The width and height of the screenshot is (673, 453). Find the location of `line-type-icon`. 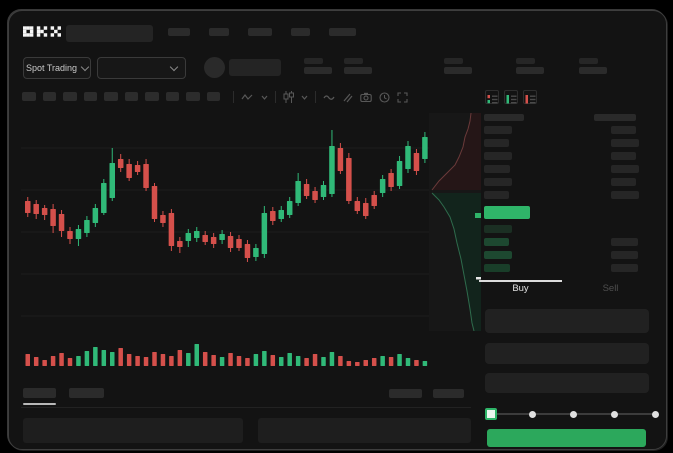

line-type-icon is located at coordinates (247, 97).